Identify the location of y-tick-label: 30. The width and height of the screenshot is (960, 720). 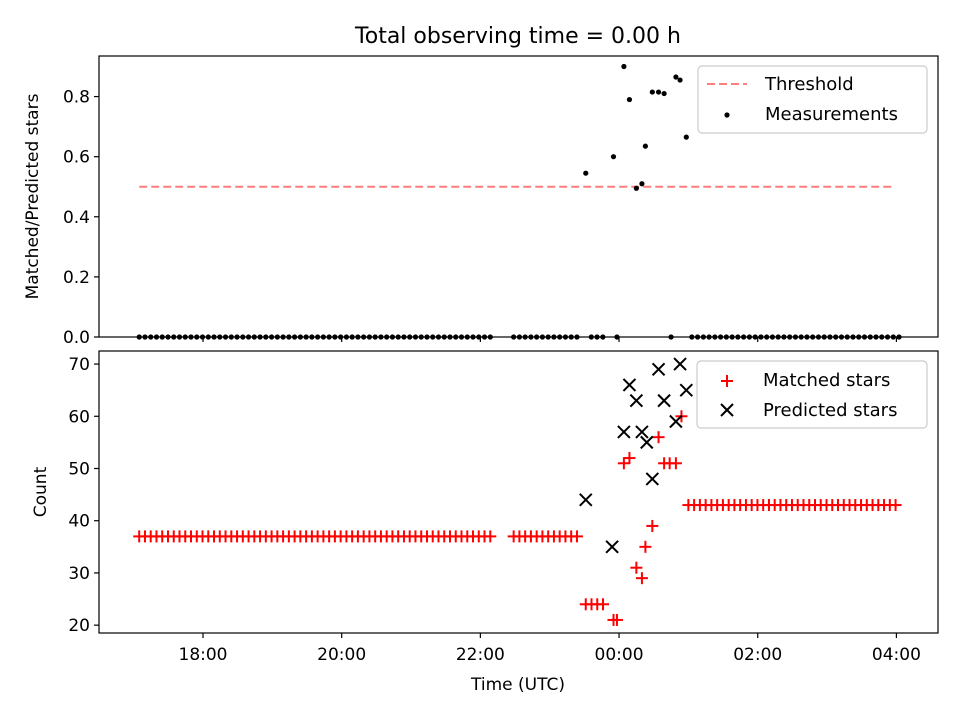
(79, 574).